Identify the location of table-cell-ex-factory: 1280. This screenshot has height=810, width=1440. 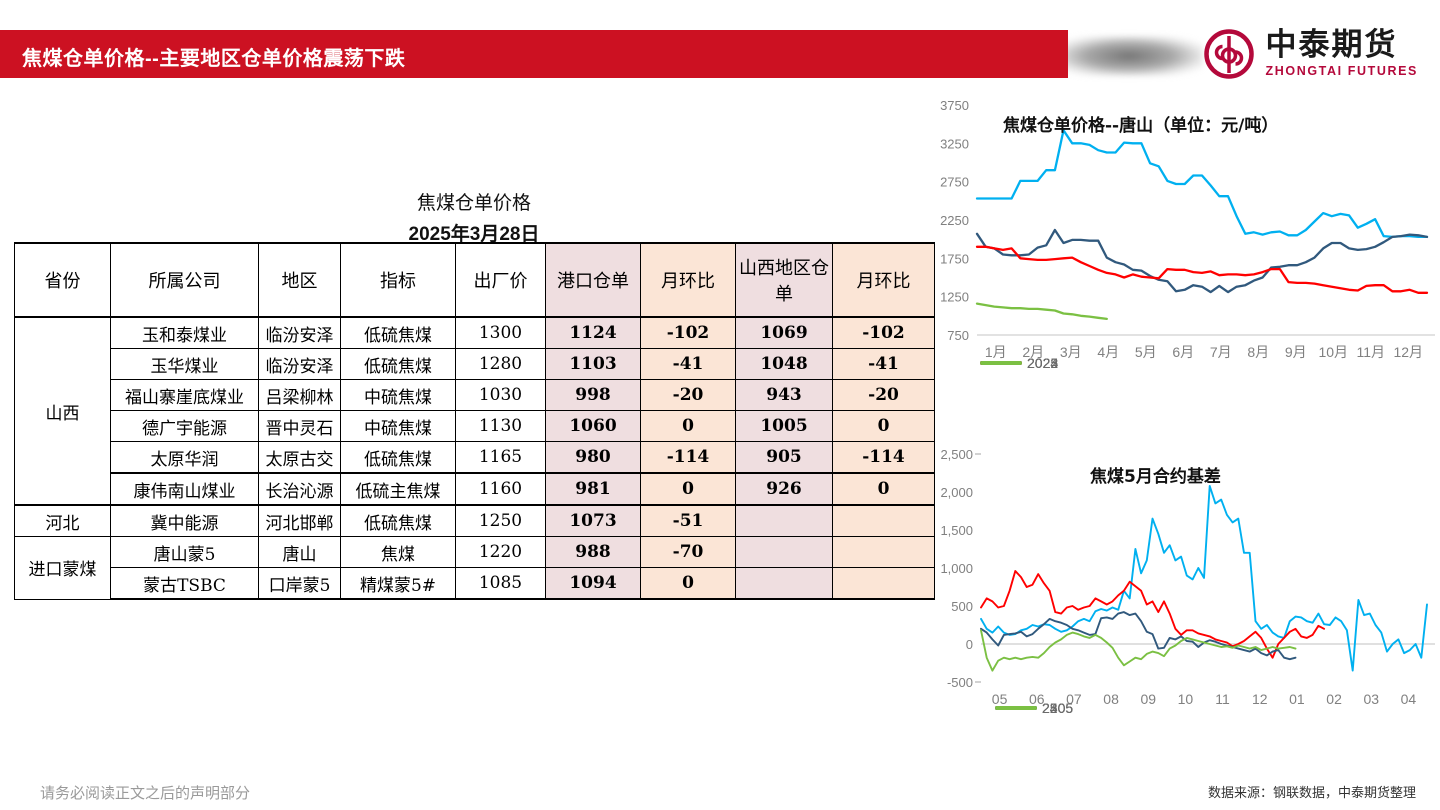
(500, 364).